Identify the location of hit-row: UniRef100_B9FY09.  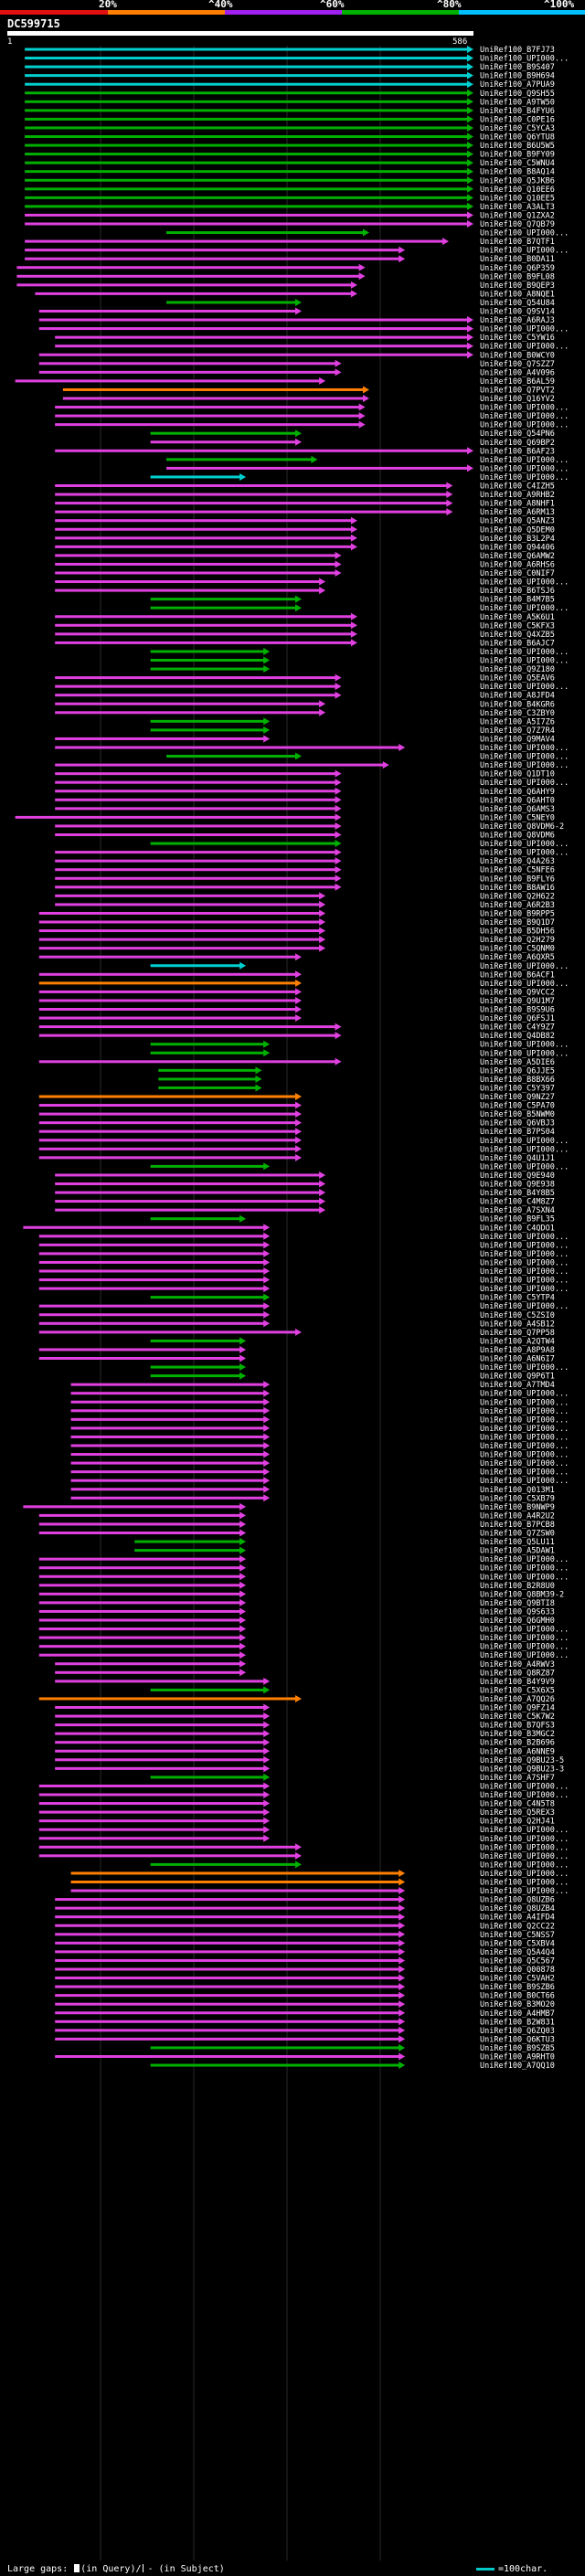
(290, 155).